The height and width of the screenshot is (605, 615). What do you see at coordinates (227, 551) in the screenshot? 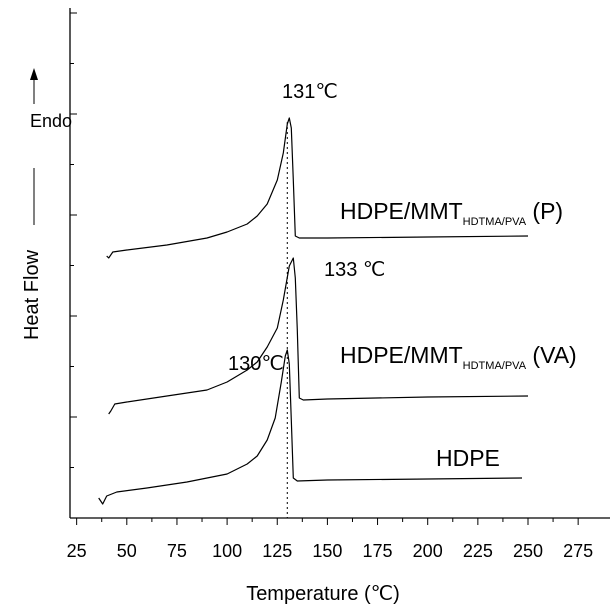
I see `x-tick-label: 100` at bounding box center [227, 551].